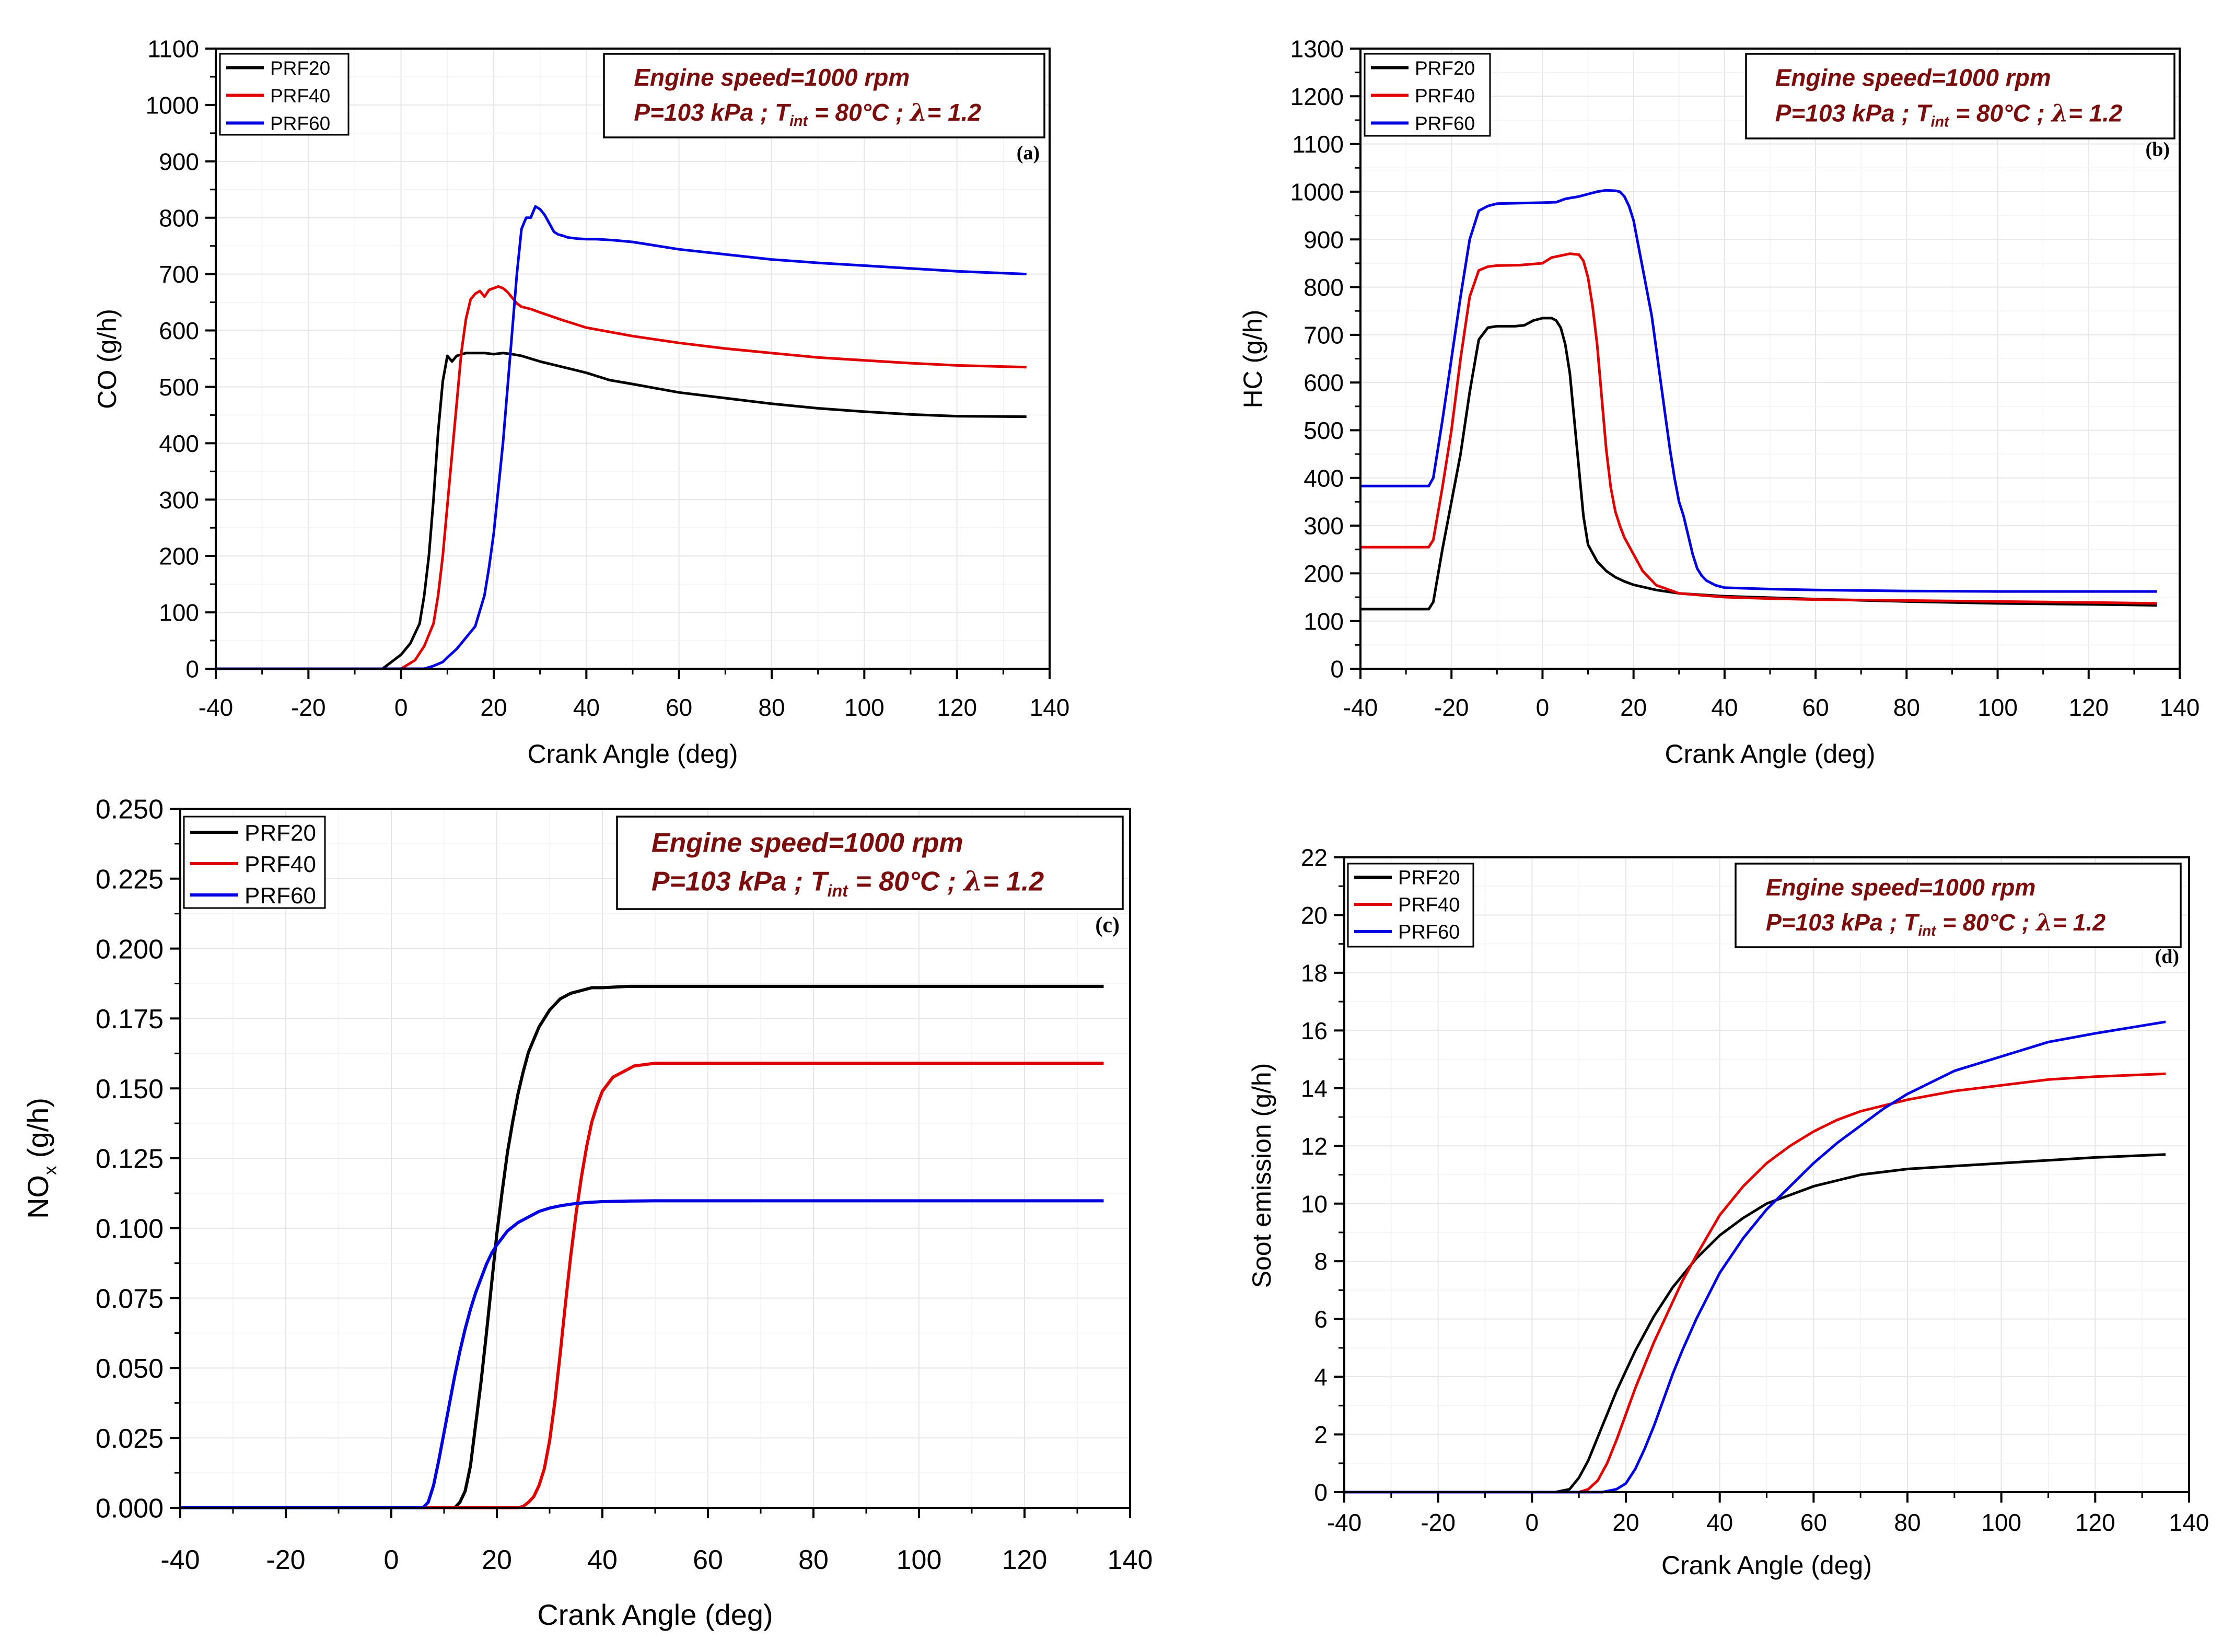  I want to click on y-tick-label: 0.025, so click(130, 1439).